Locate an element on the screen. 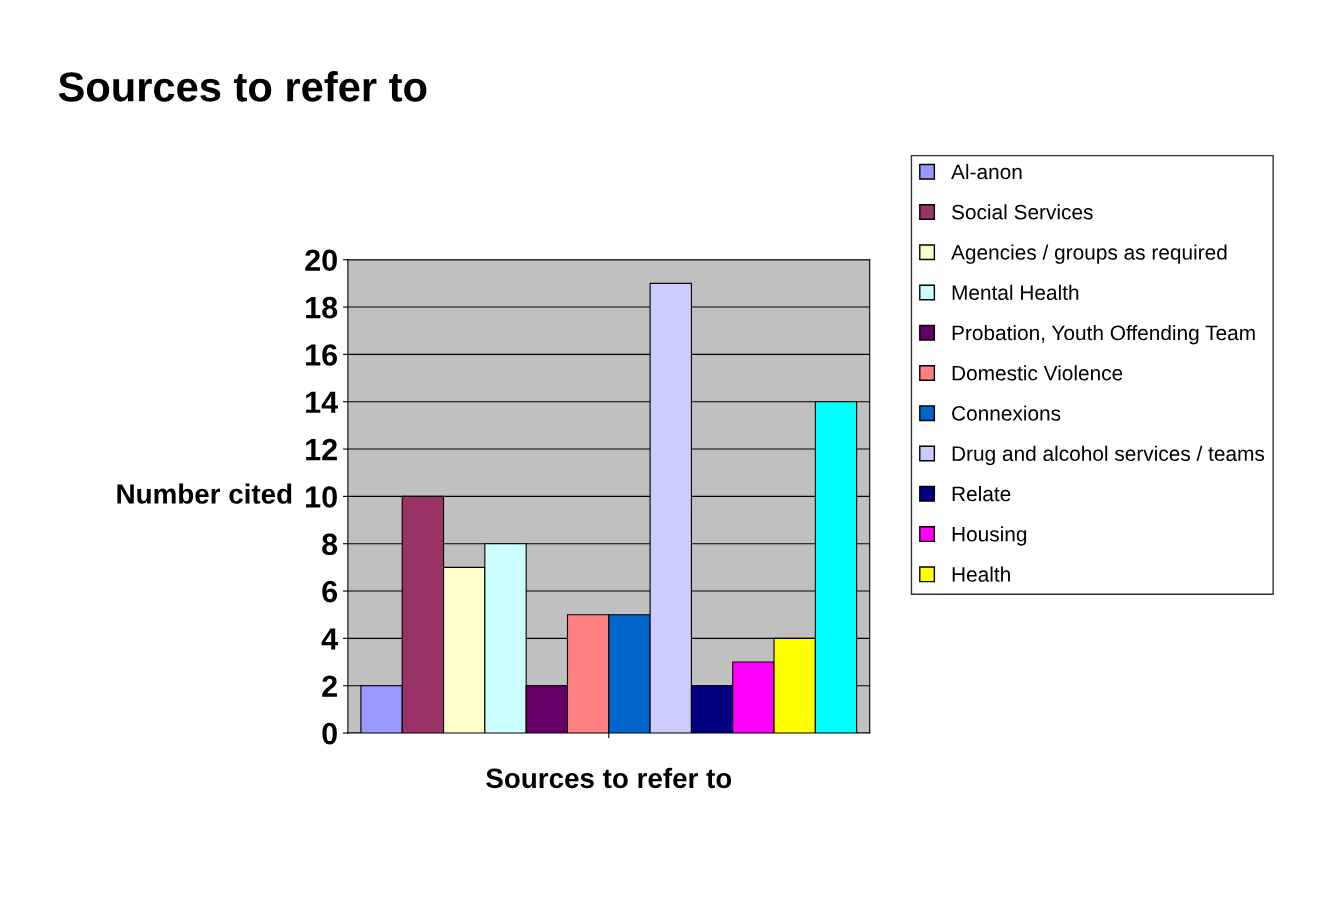 This screenshot has height=905, width=1338. y-tick-label: 8 is located at coordinates (330, 544).